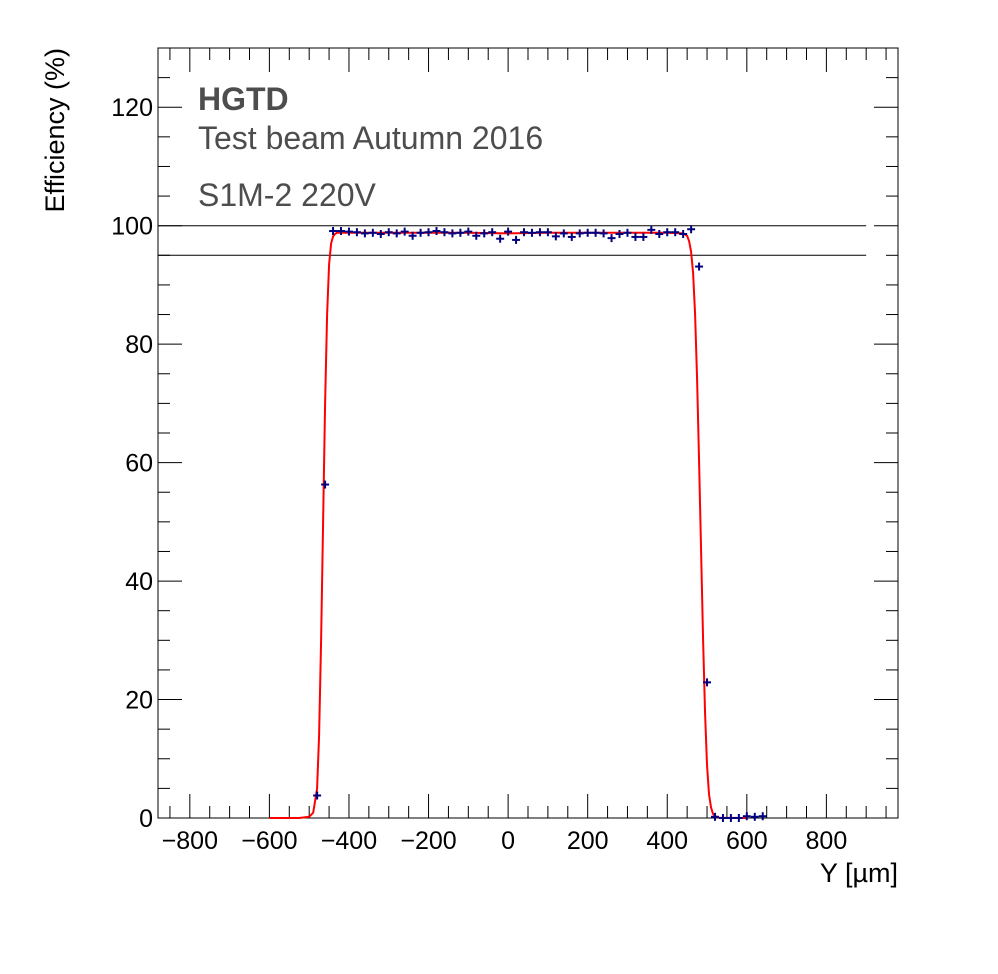  What do you see at coordinates (190, 841) in the screenshot?
I see `x-tick-label: −800` at bounding box center [190, 841].